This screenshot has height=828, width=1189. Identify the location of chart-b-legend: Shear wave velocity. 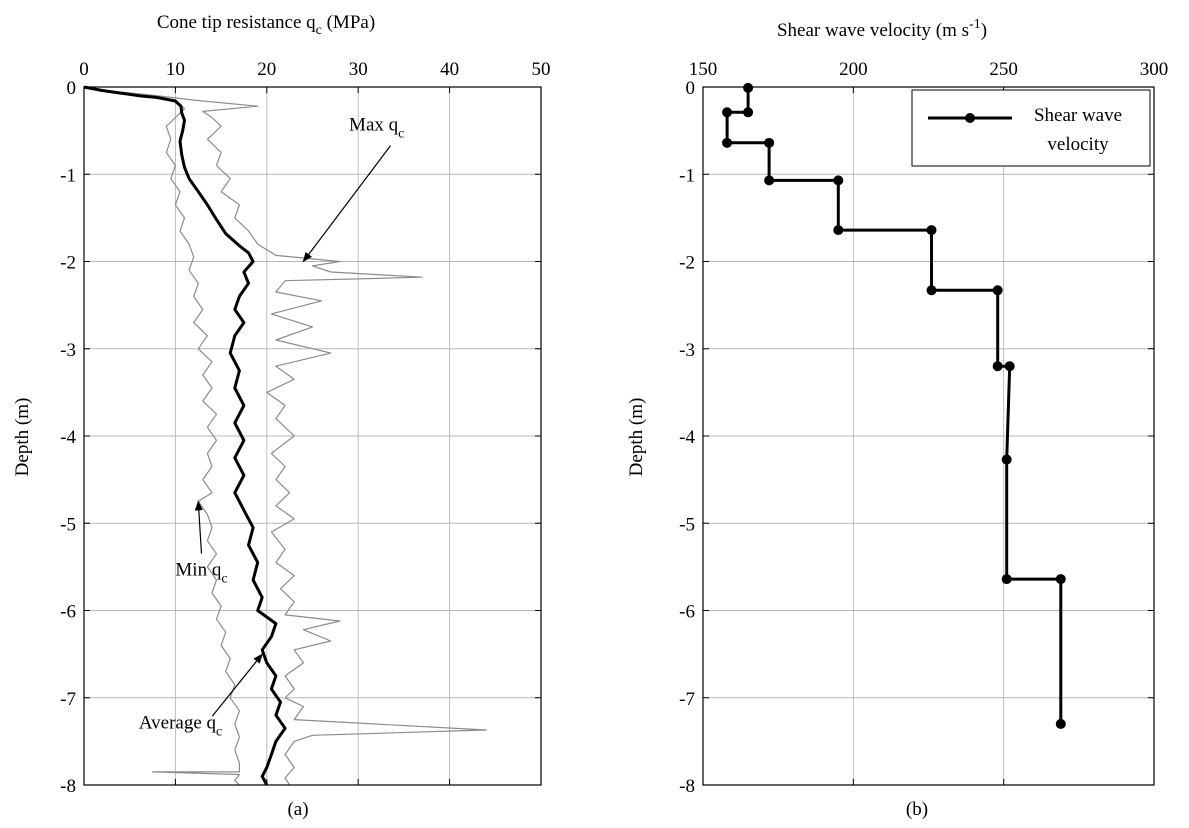
(1031, 128).